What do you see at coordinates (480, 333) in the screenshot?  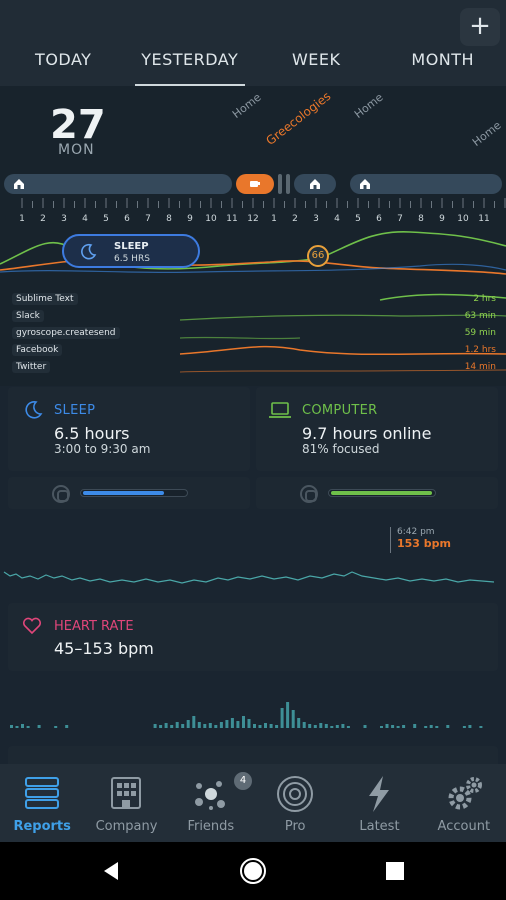 I see `app-duration: 59 min` at bounding box center [480, 333].